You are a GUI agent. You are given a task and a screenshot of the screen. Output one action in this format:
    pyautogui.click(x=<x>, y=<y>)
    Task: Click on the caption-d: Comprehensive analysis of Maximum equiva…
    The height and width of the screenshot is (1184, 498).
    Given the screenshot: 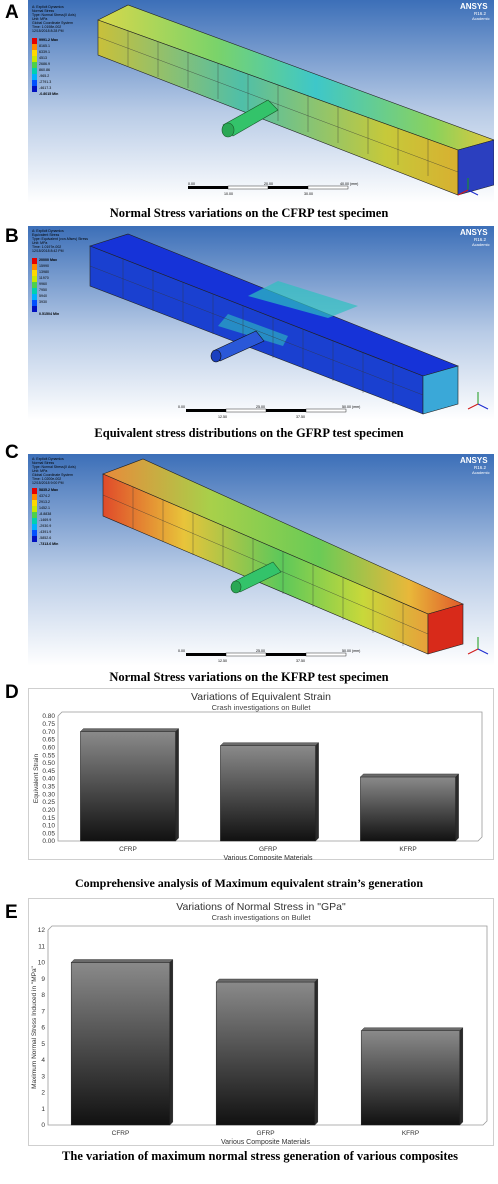 What is the action you would take?
    pyautogui.click(x=249, y=883)
    